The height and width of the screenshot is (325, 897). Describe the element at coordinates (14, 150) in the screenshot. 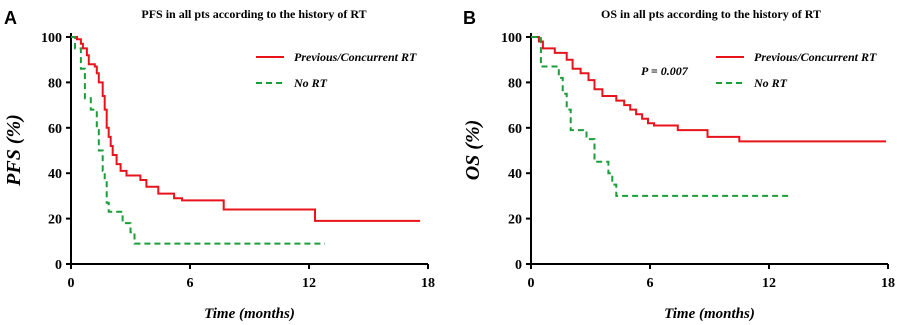

I see `y-axis-label: PFS (%)` at that location.